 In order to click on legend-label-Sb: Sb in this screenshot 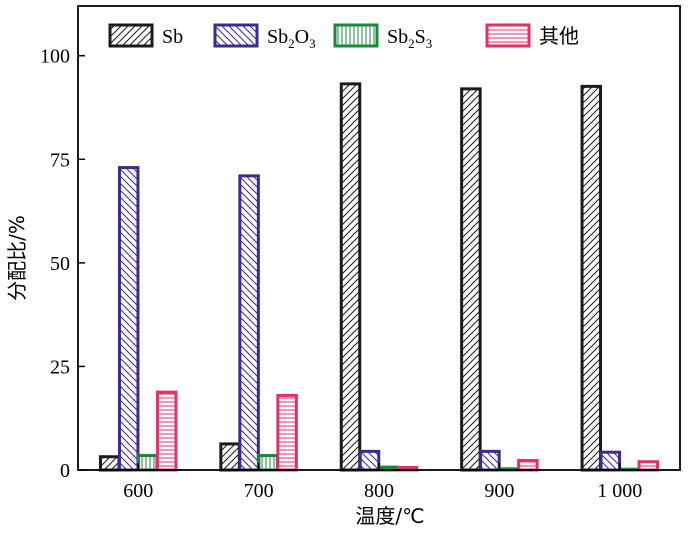, I will do `click(172, 37)`.